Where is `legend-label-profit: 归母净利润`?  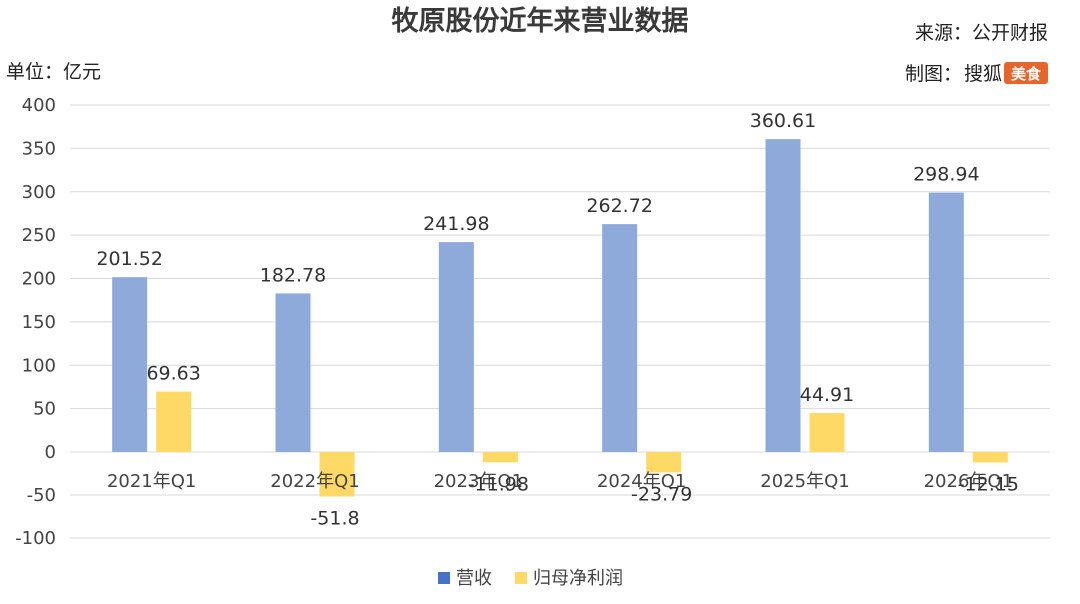
legend-label-profit: 归母净利润 is located at coordinates (578, 578).